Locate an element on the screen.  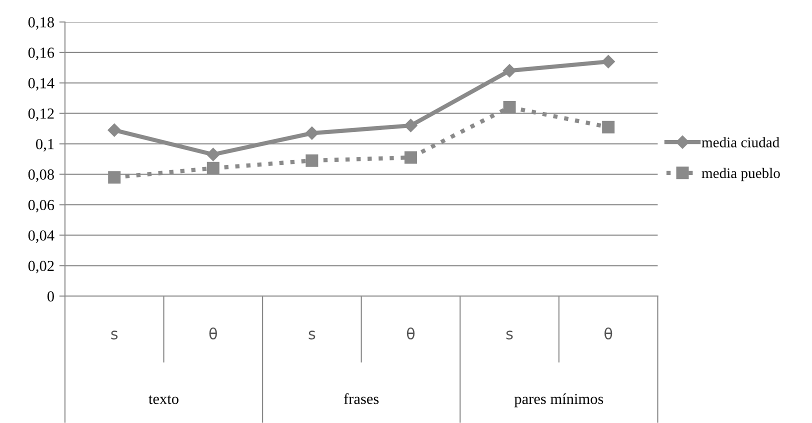
y-tick-label: 0 is located at coordinates (50, 296).